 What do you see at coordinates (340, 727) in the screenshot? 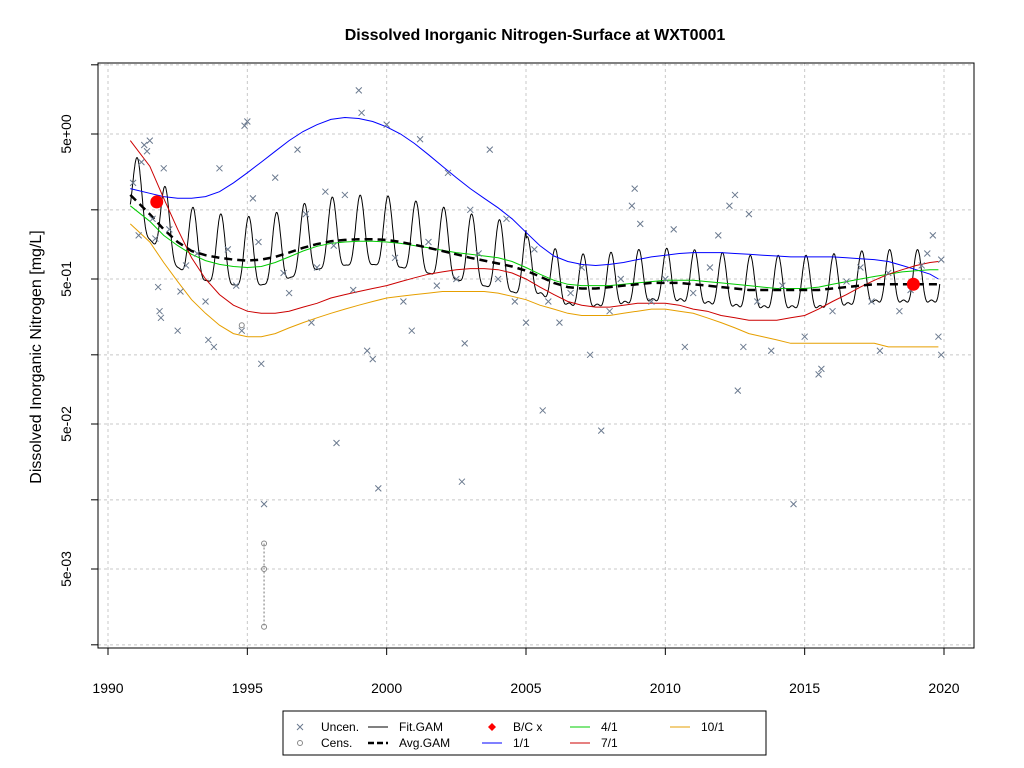
I see `legend-label: Uncen.` at bounding box center [340, 727].